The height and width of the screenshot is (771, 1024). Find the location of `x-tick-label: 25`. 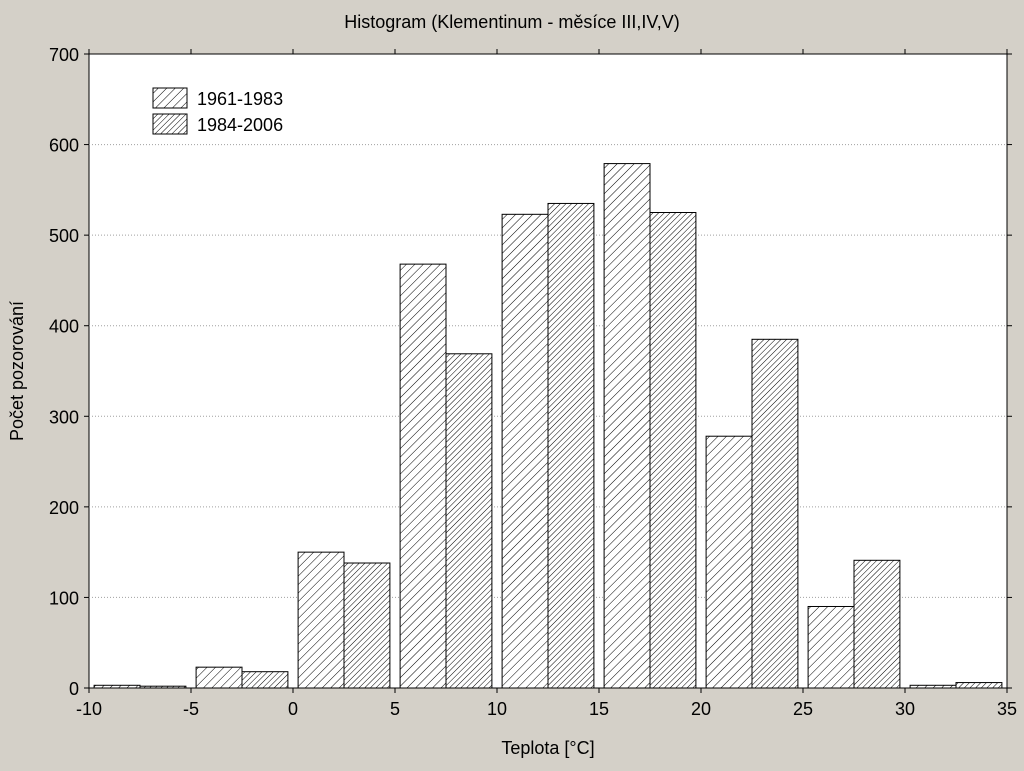

x-tick-label: 25 is located at coordinates (803, 709).